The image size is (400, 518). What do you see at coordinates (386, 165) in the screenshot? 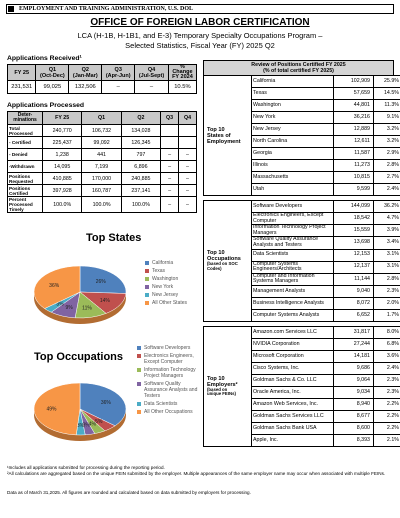
I see `states-pct: 2.8%` at bounding box center [386, 165].